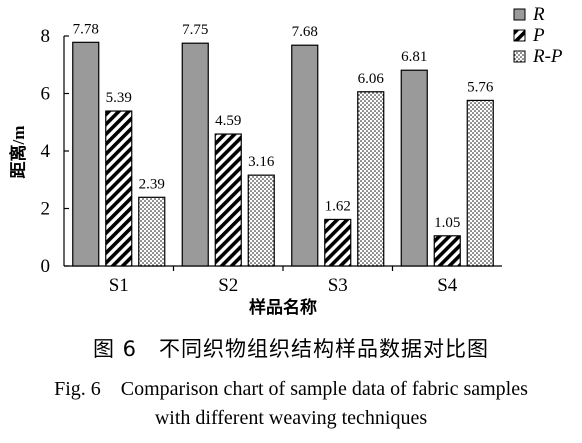 The width and height of the screenshot is (582, 443). I want to click on data-label-p-s2: 4.59, so click(228, 121).